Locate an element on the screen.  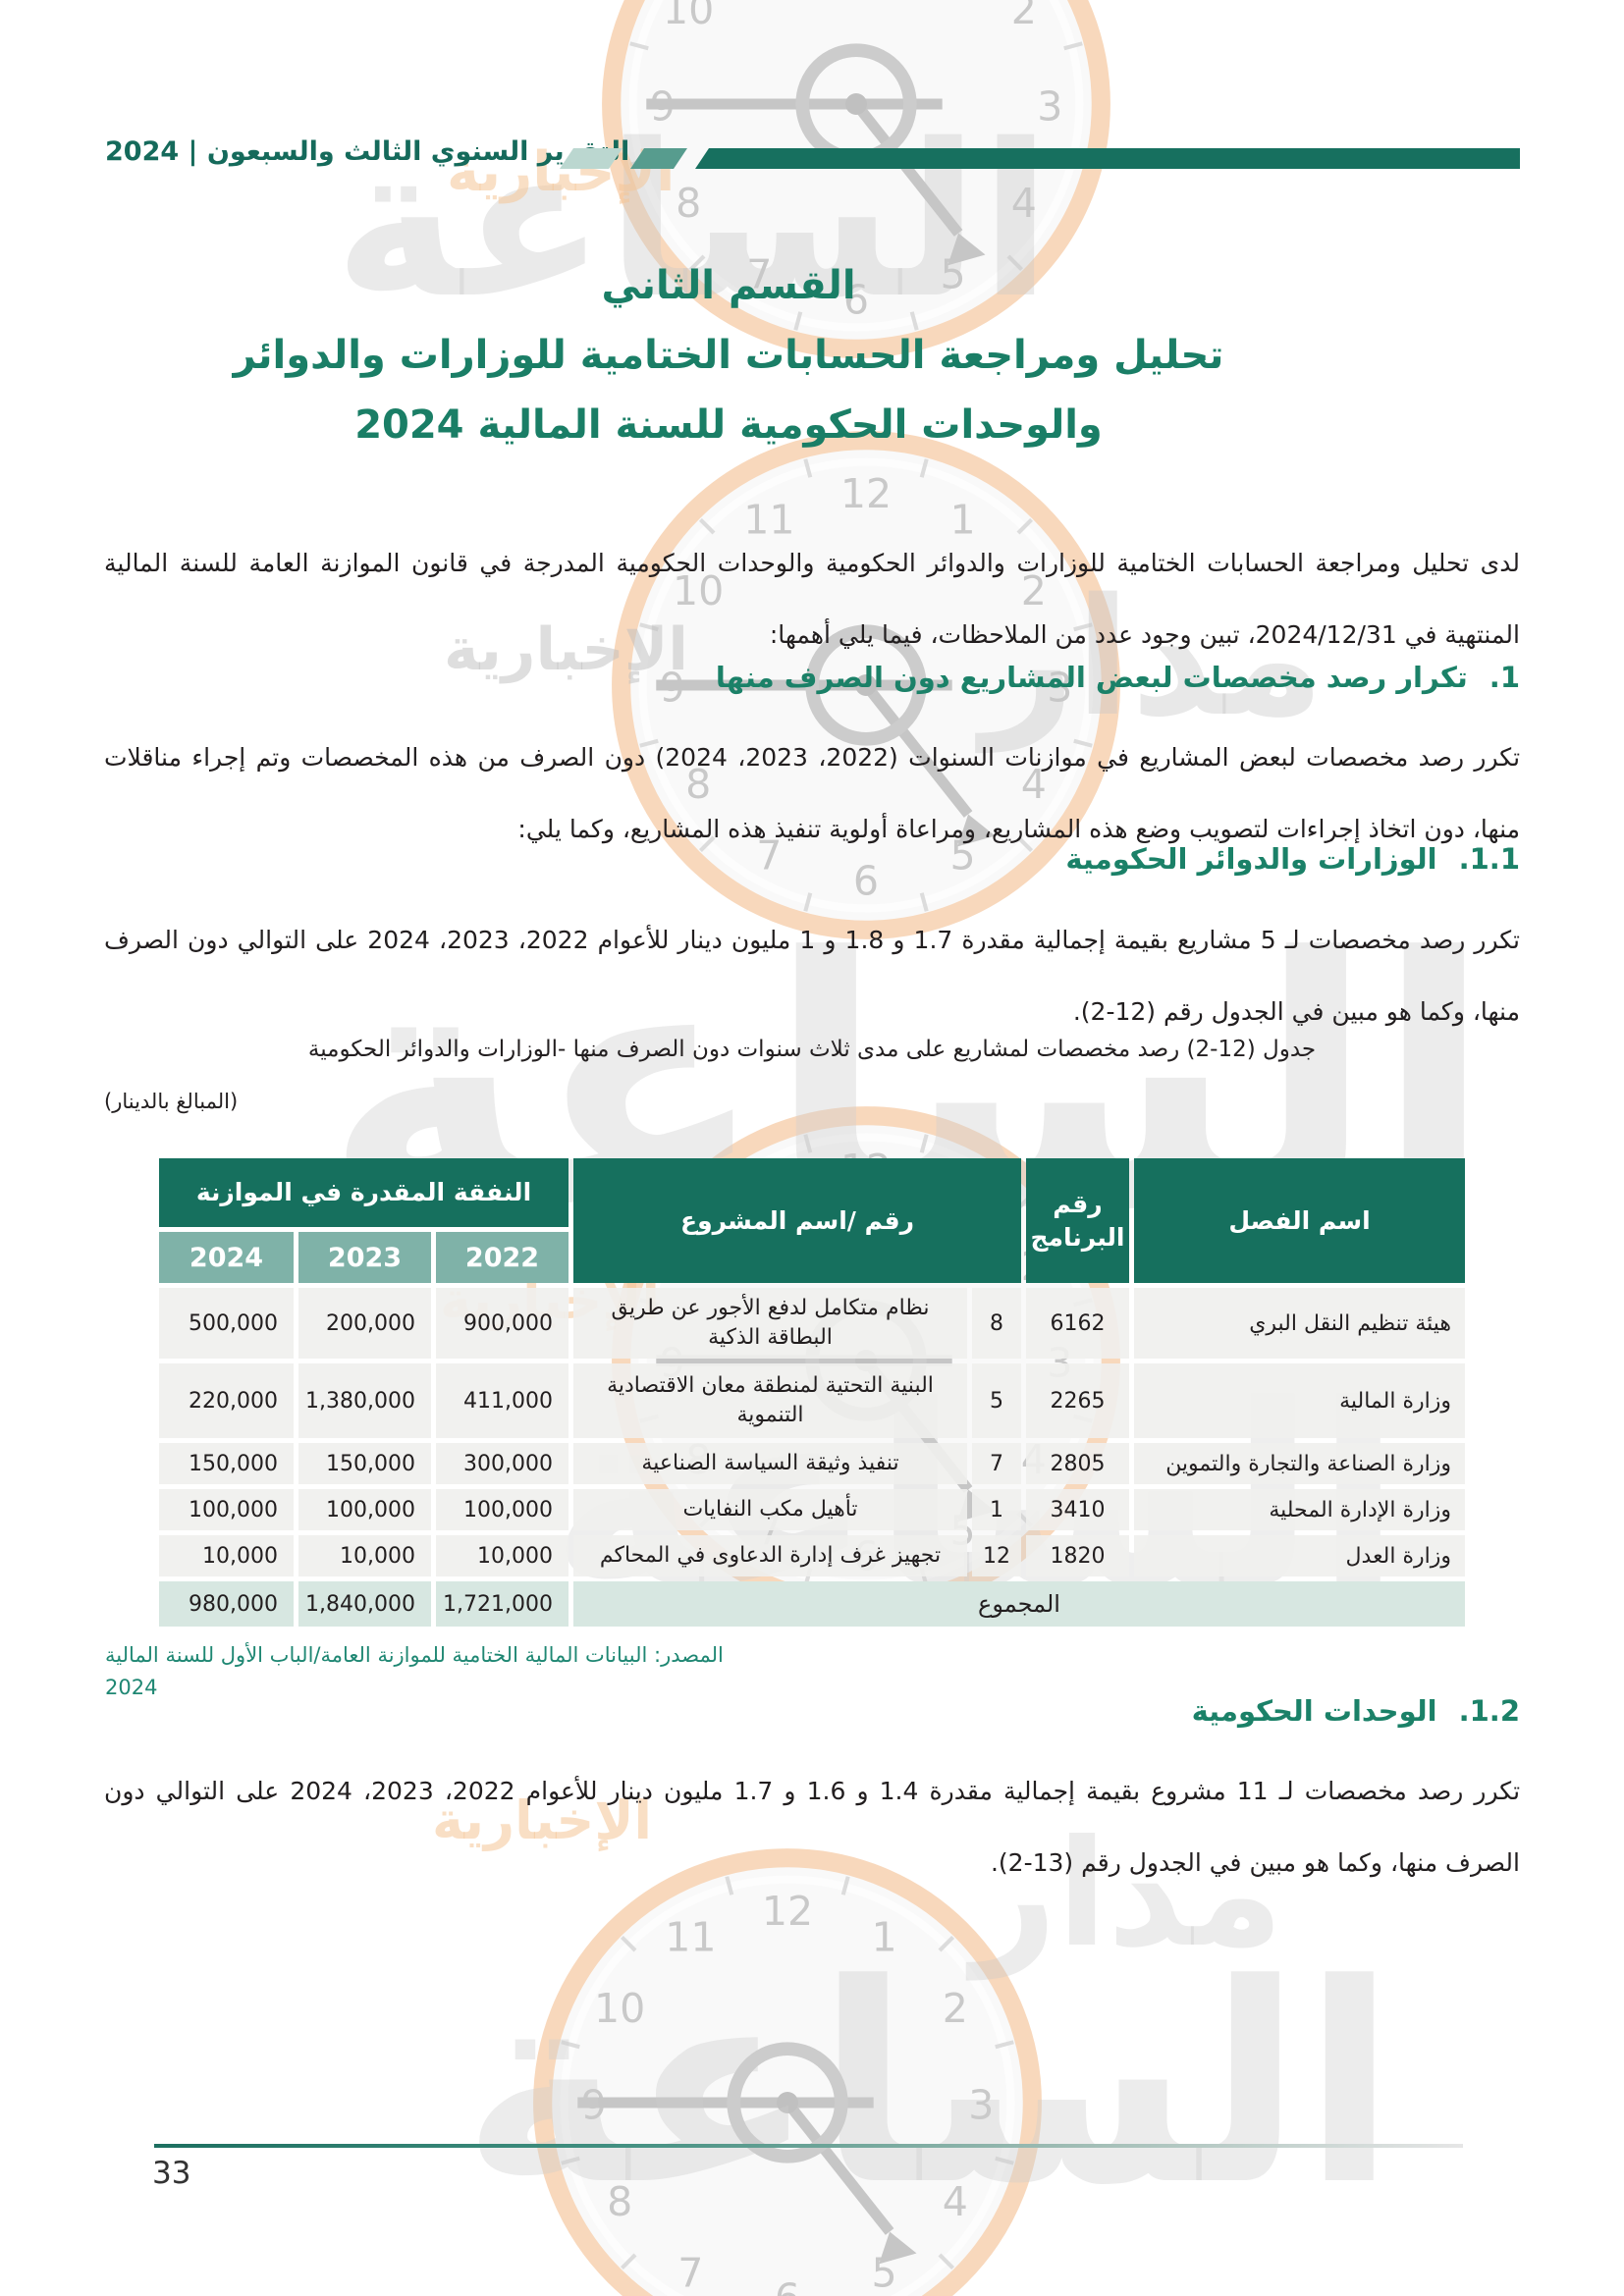
svg-text: 12 is located at coordinates (866, 494).